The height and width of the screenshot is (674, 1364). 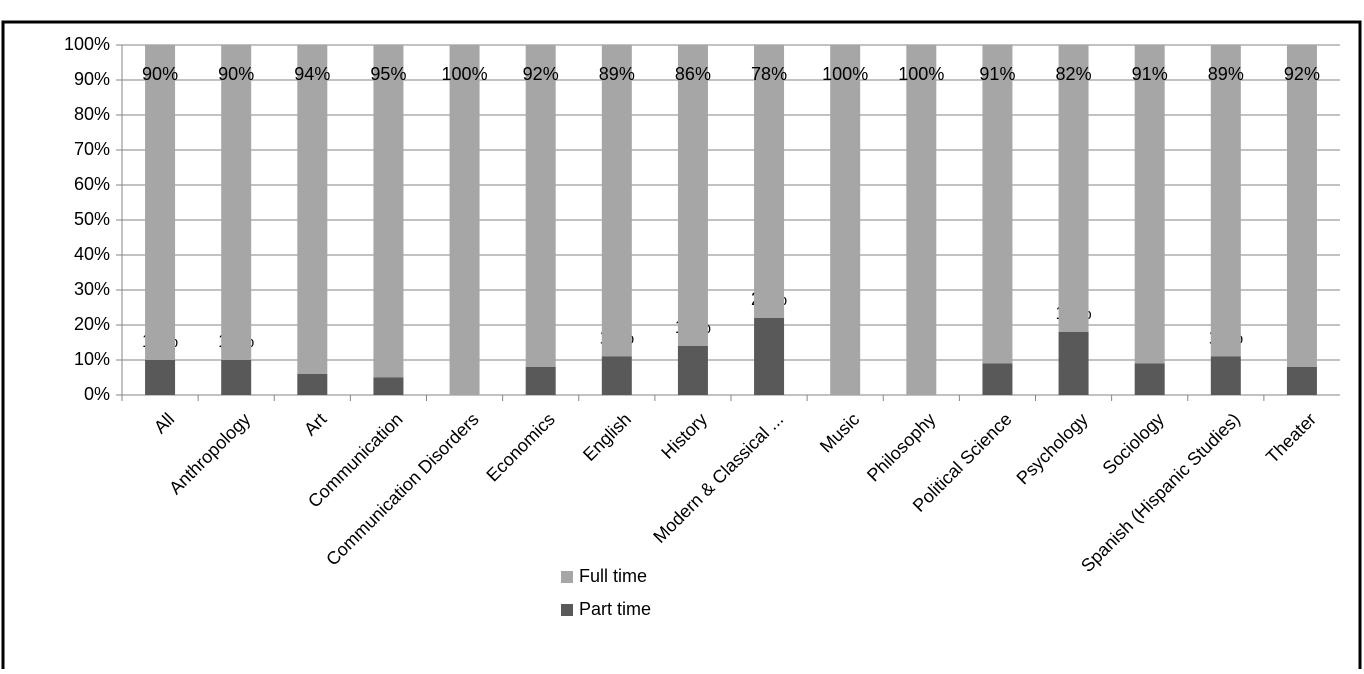 I want to click on y-tick-label: 90%, so click(x=92, y=79).